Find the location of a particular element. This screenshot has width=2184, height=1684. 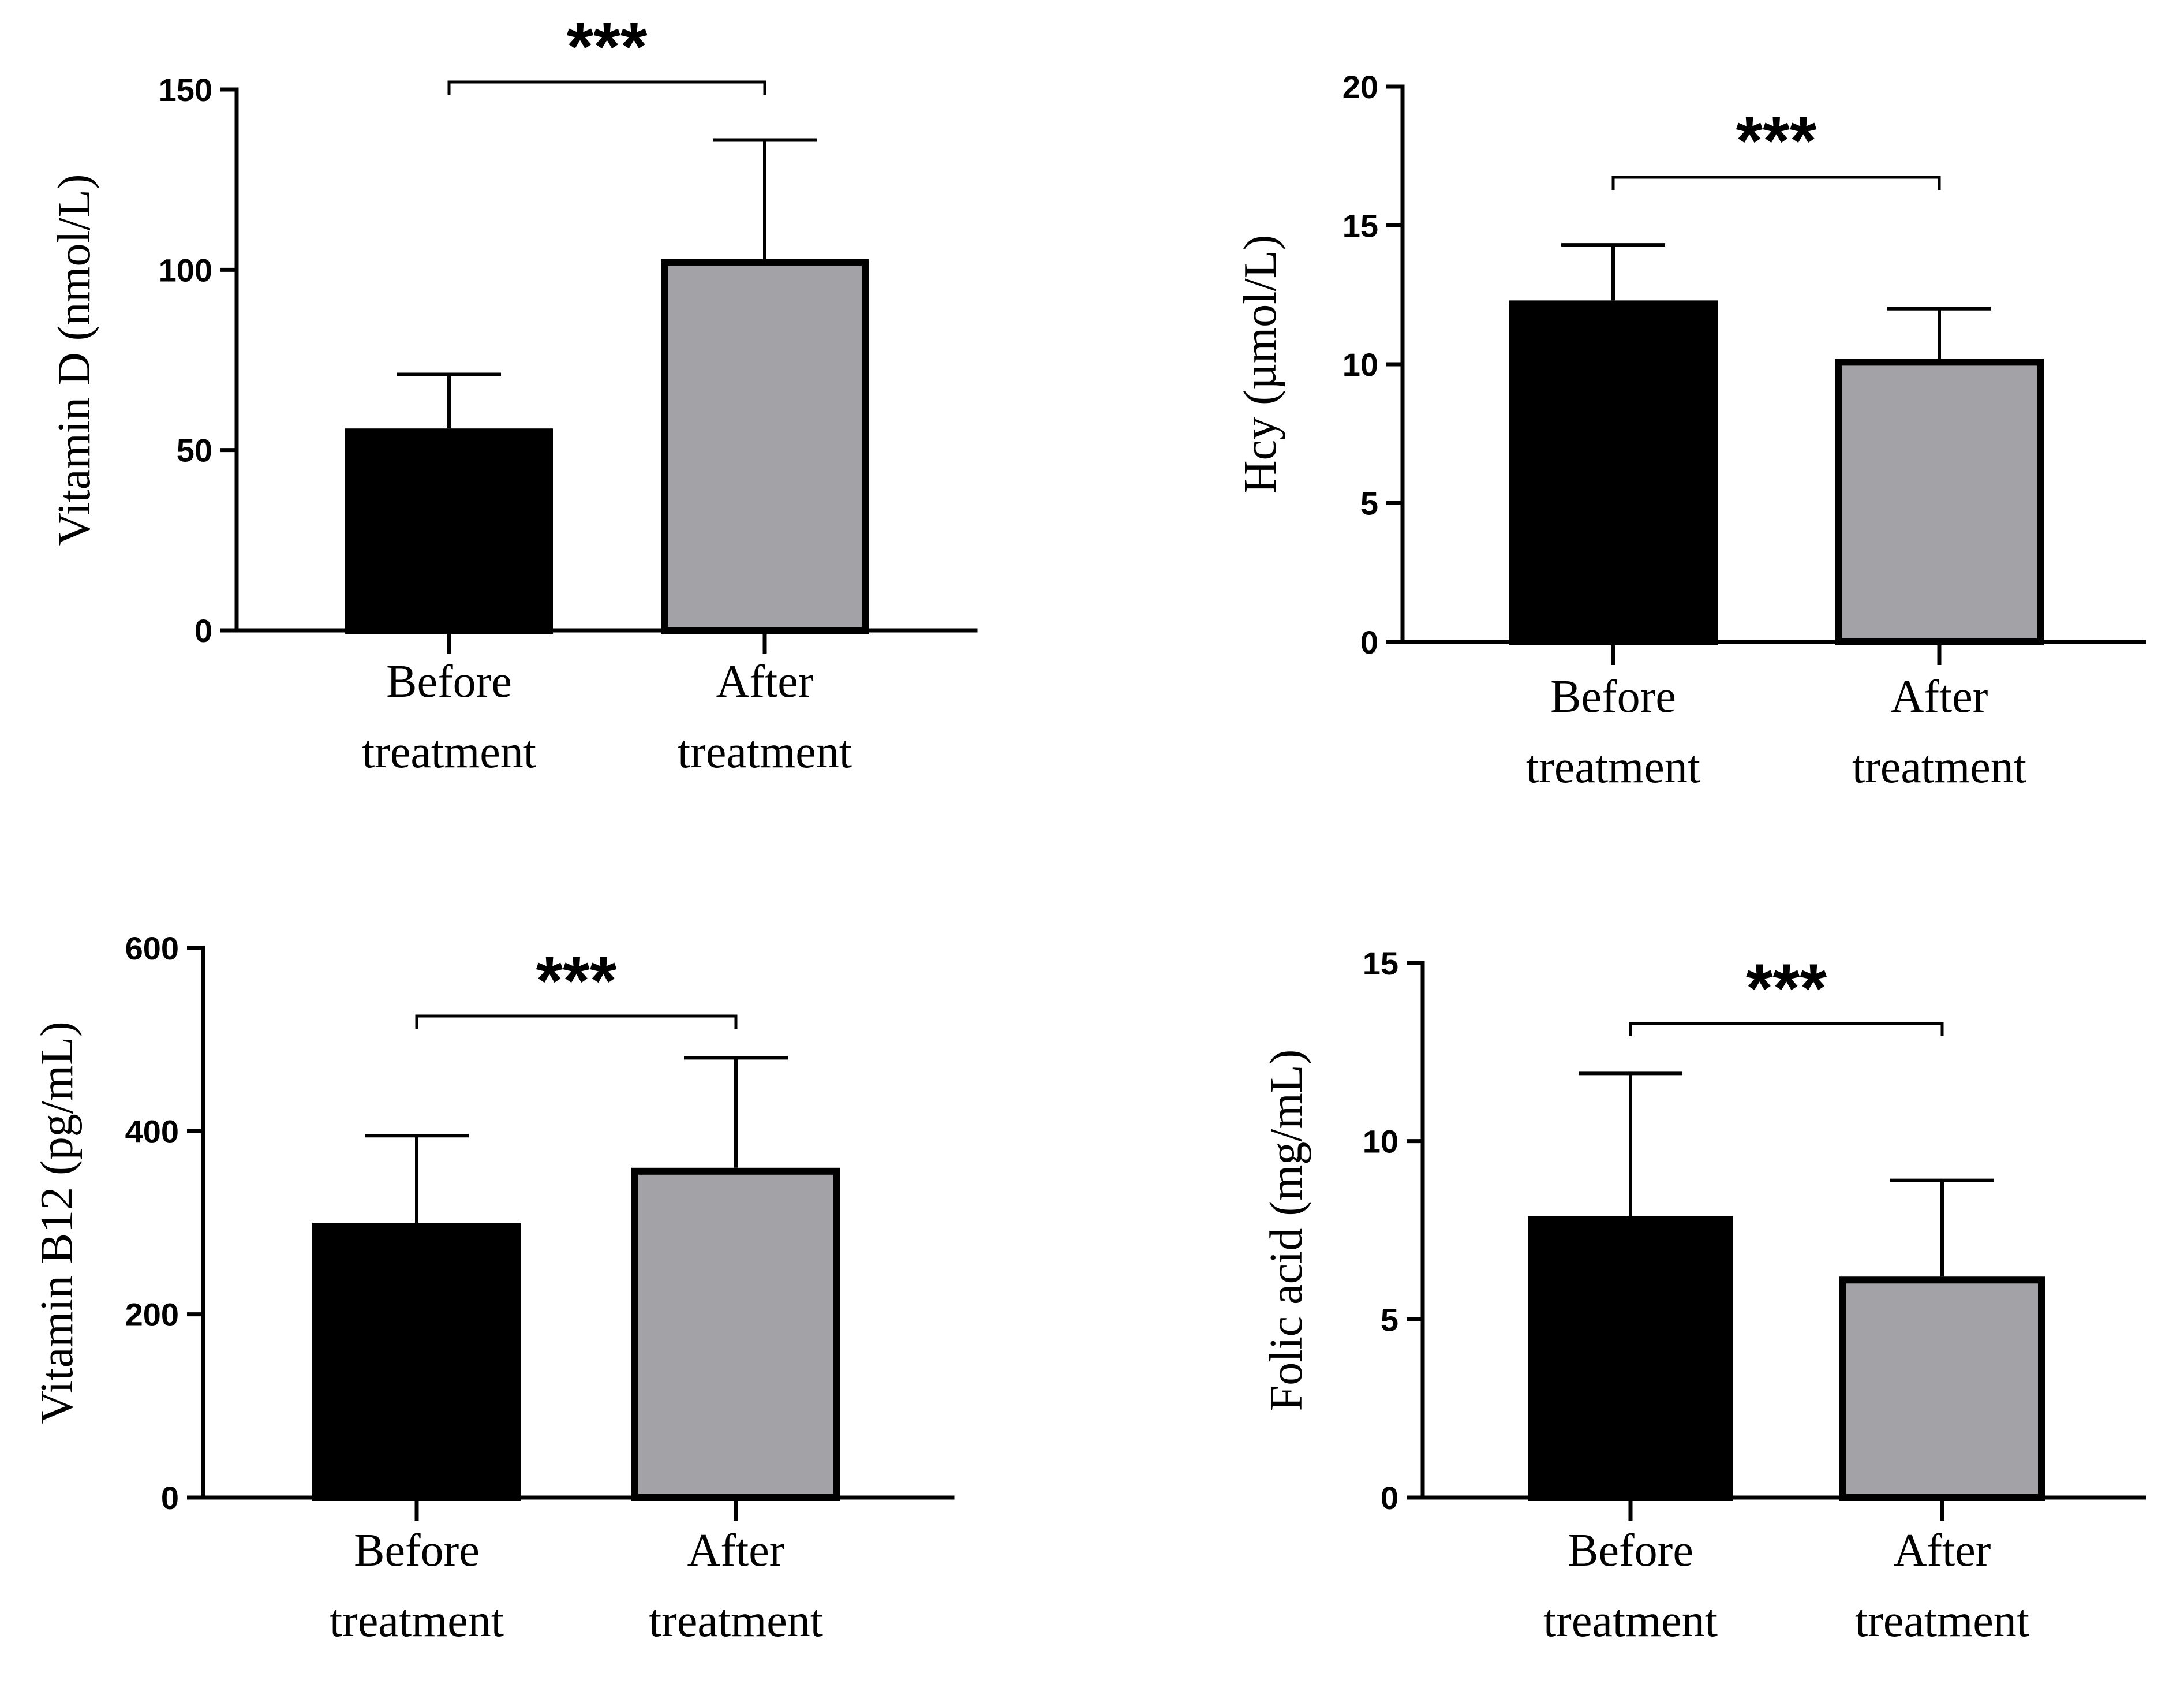

y-tick-label: 600 is located at coordinates (152, 948).